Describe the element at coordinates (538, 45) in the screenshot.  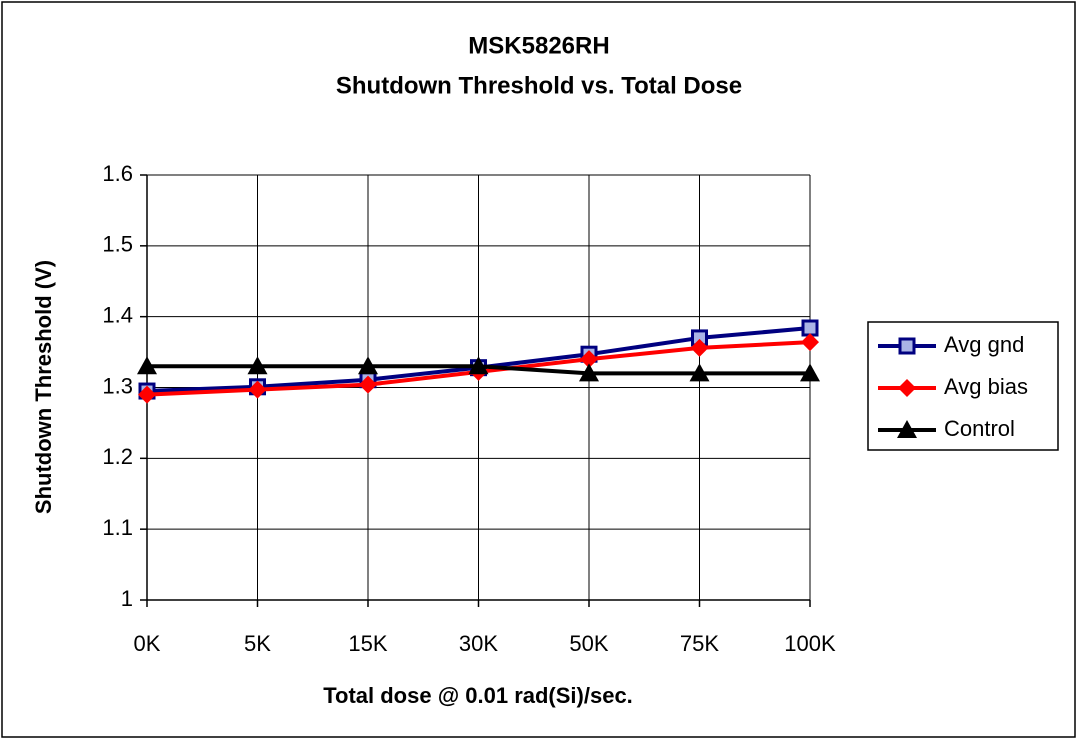
I see `chart-title: MSK5826RH` at that location.